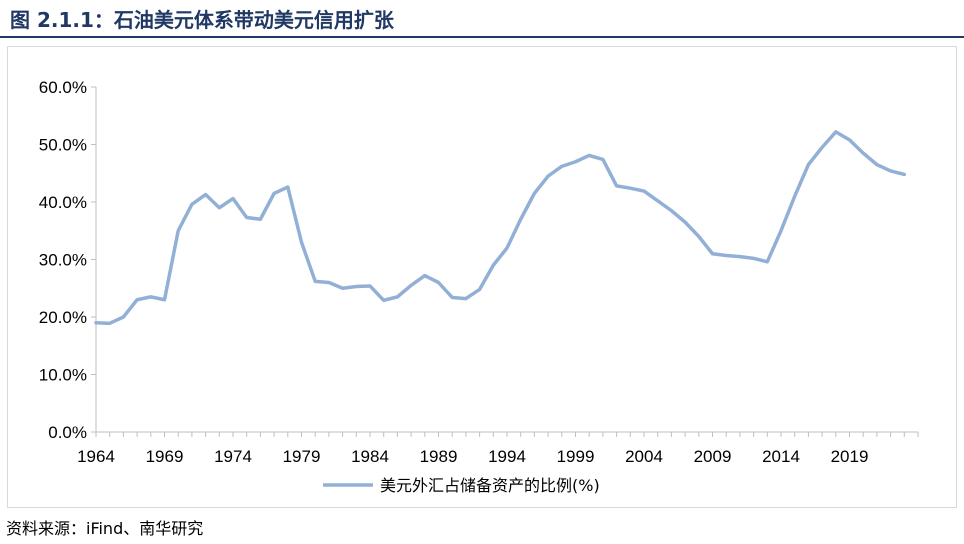 This screenshot has height=544, width=964. I want to click on x-tick-label: 1999, so click(576, 456).